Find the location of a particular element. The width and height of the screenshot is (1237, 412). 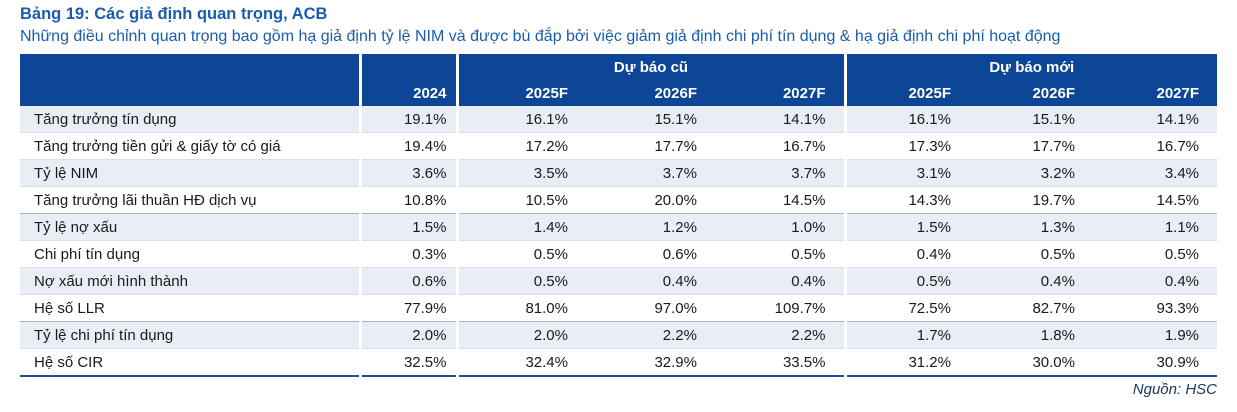

cell-value: 93.3% is located at coordinates (1155, 308).